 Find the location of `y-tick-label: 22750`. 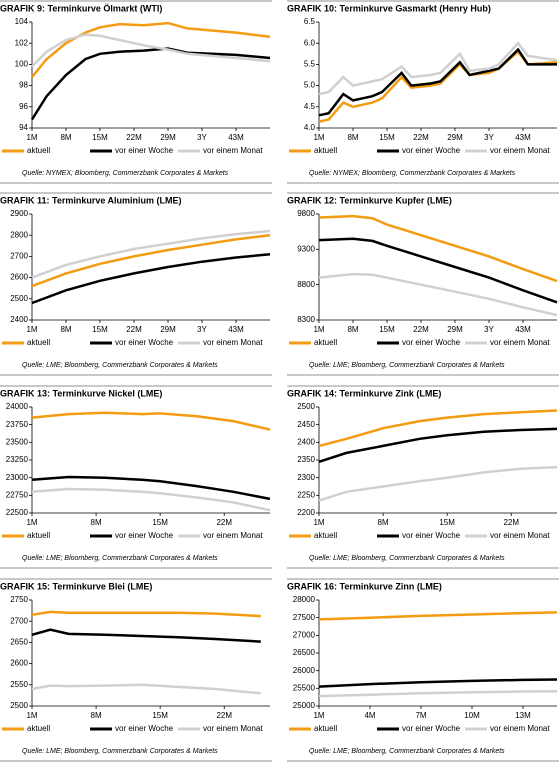

y-tick-label: 22750 is located at coordinates (17, 494).